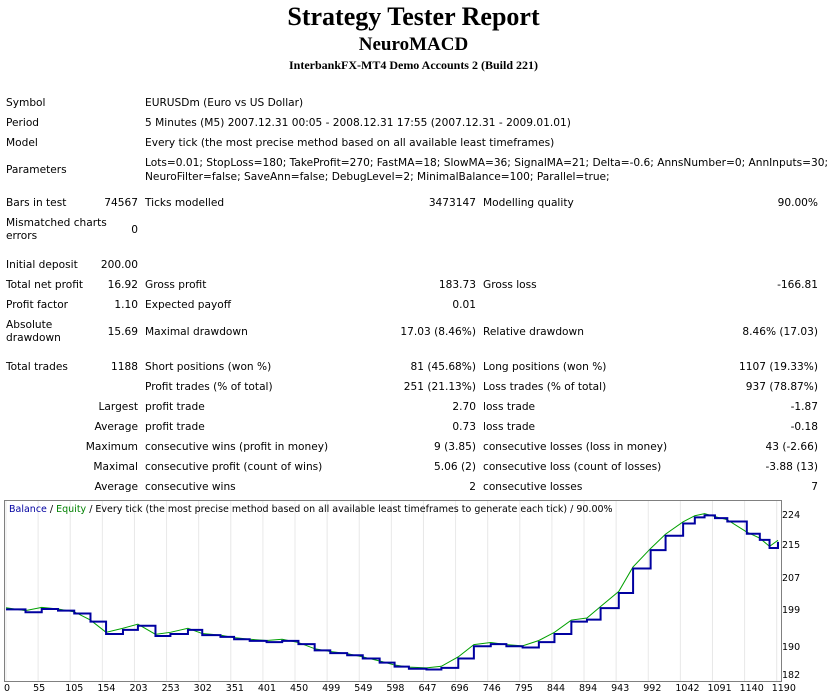 This screenshot has height=697, width=827. I want to click on largest-loss-value: -1.87, so click(804, 407).